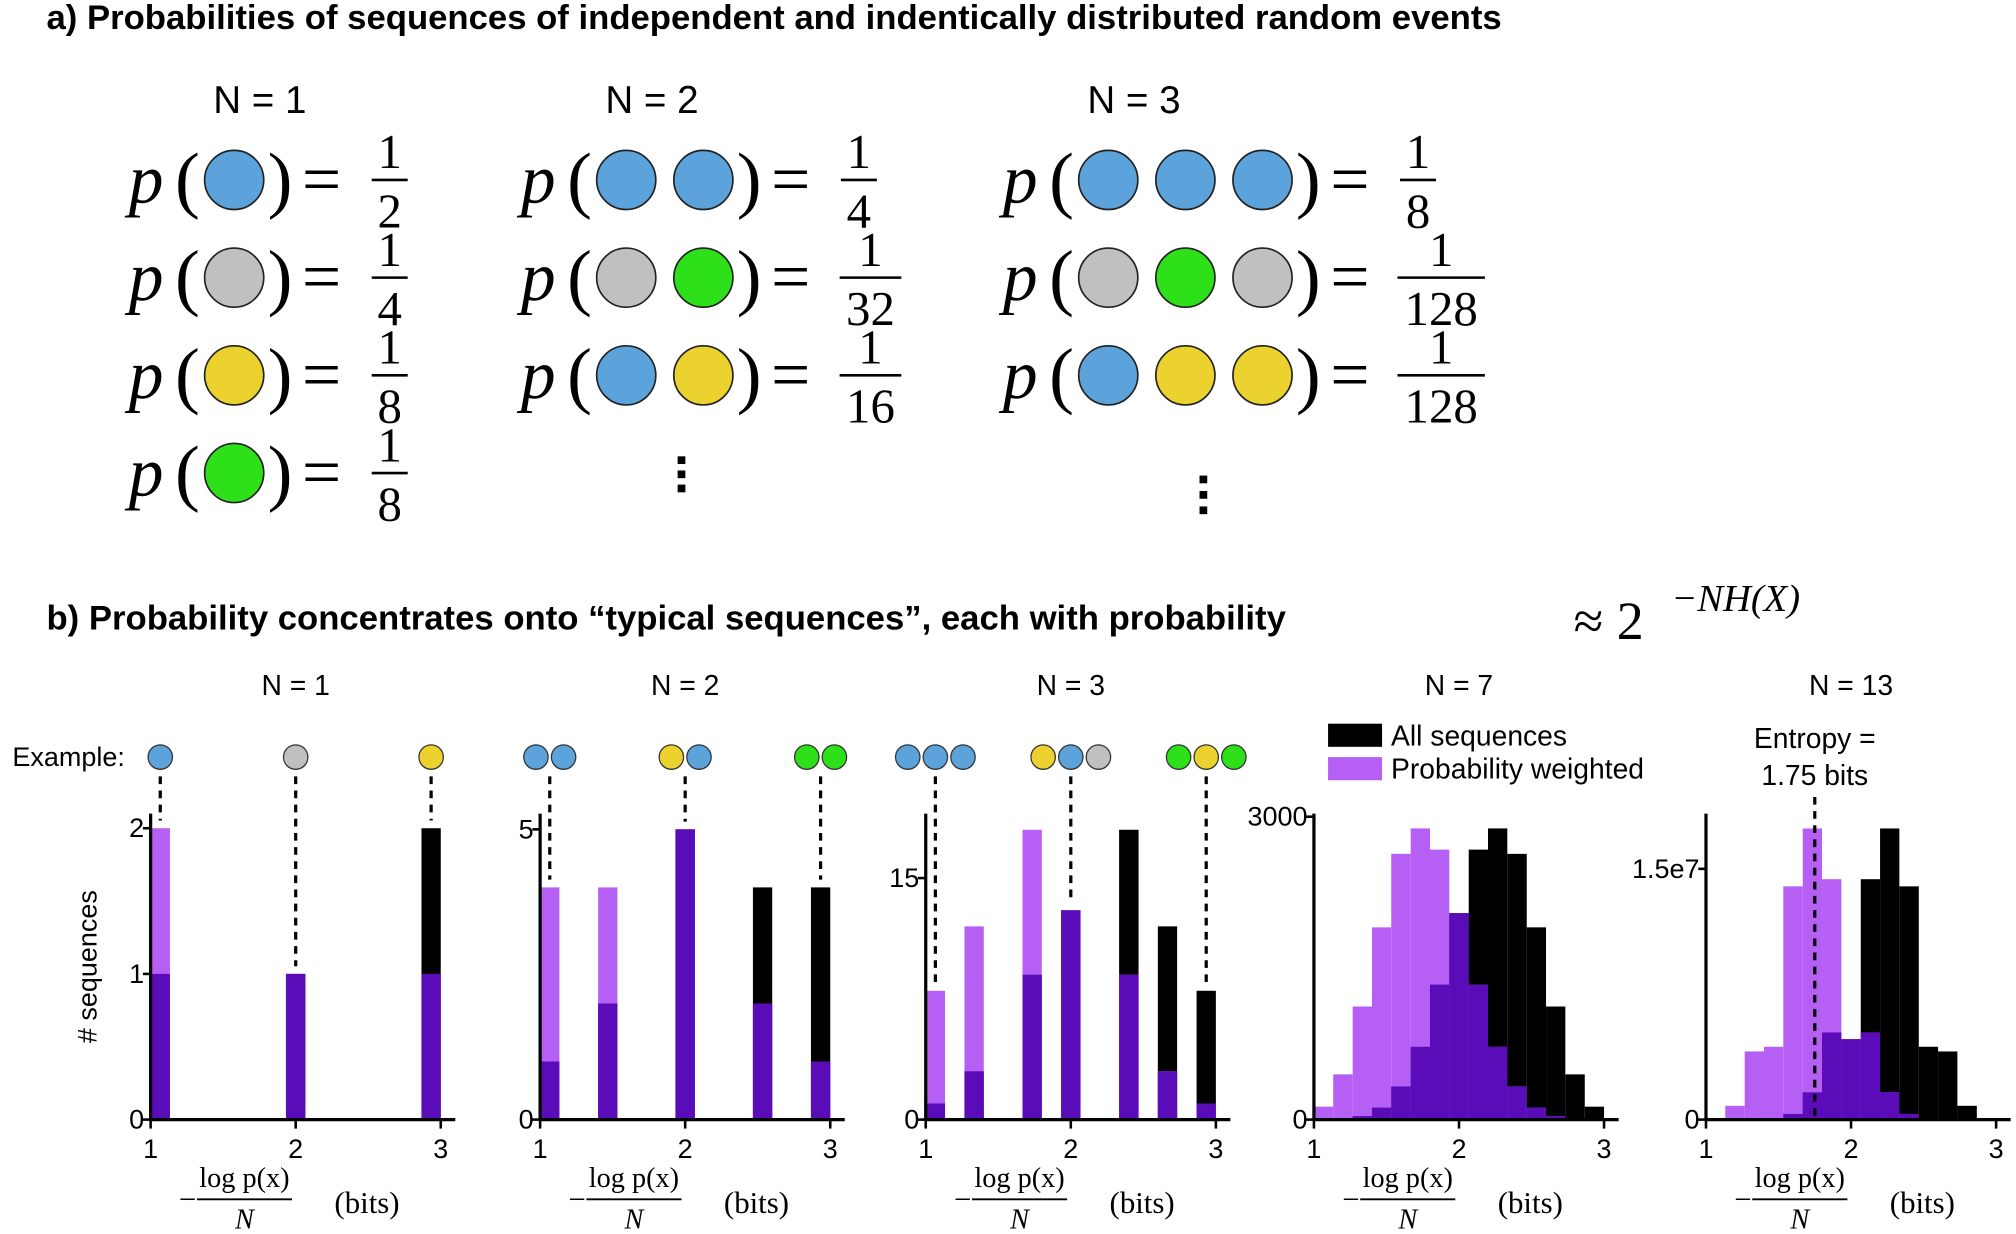 Image resolution: width=2016 pixels, height=1234 pixels. I want to click on y-tick-label: 1, so click(136, 974).